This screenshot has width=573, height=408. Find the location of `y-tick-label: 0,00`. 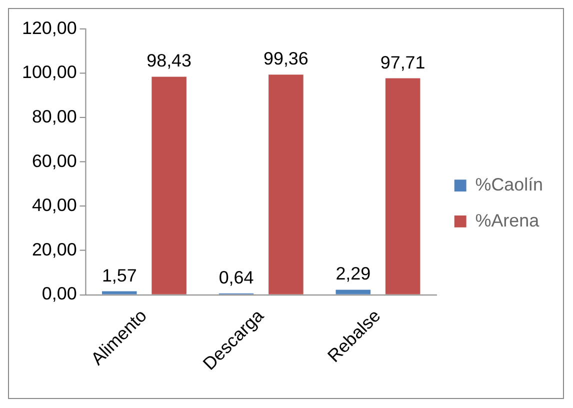

y-tick-label: 0,00 is located at coordinates (59, 294).